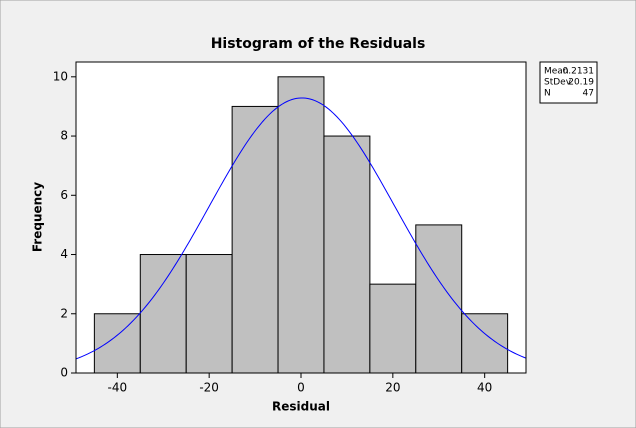 The height and width of the screenshot is (428, 636). I want to click on y-axis-label: Frequency, so click(38, 217).